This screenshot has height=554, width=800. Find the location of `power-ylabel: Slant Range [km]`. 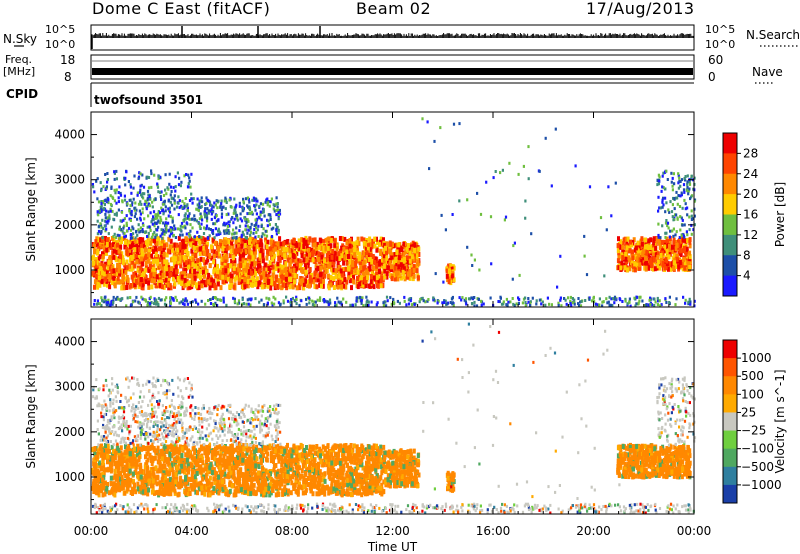

power-ylabel: Slant Range [km] is located at coordinates (31, 209).